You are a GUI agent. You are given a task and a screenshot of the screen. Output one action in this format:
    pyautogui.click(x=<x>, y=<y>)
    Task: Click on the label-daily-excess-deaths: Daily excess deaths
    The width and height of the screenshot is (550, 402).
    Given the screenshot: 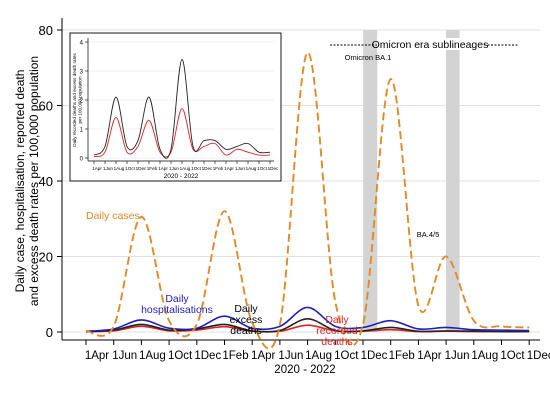 What is the action you would take?
    pyautogui.click(x=246, y=320)
    